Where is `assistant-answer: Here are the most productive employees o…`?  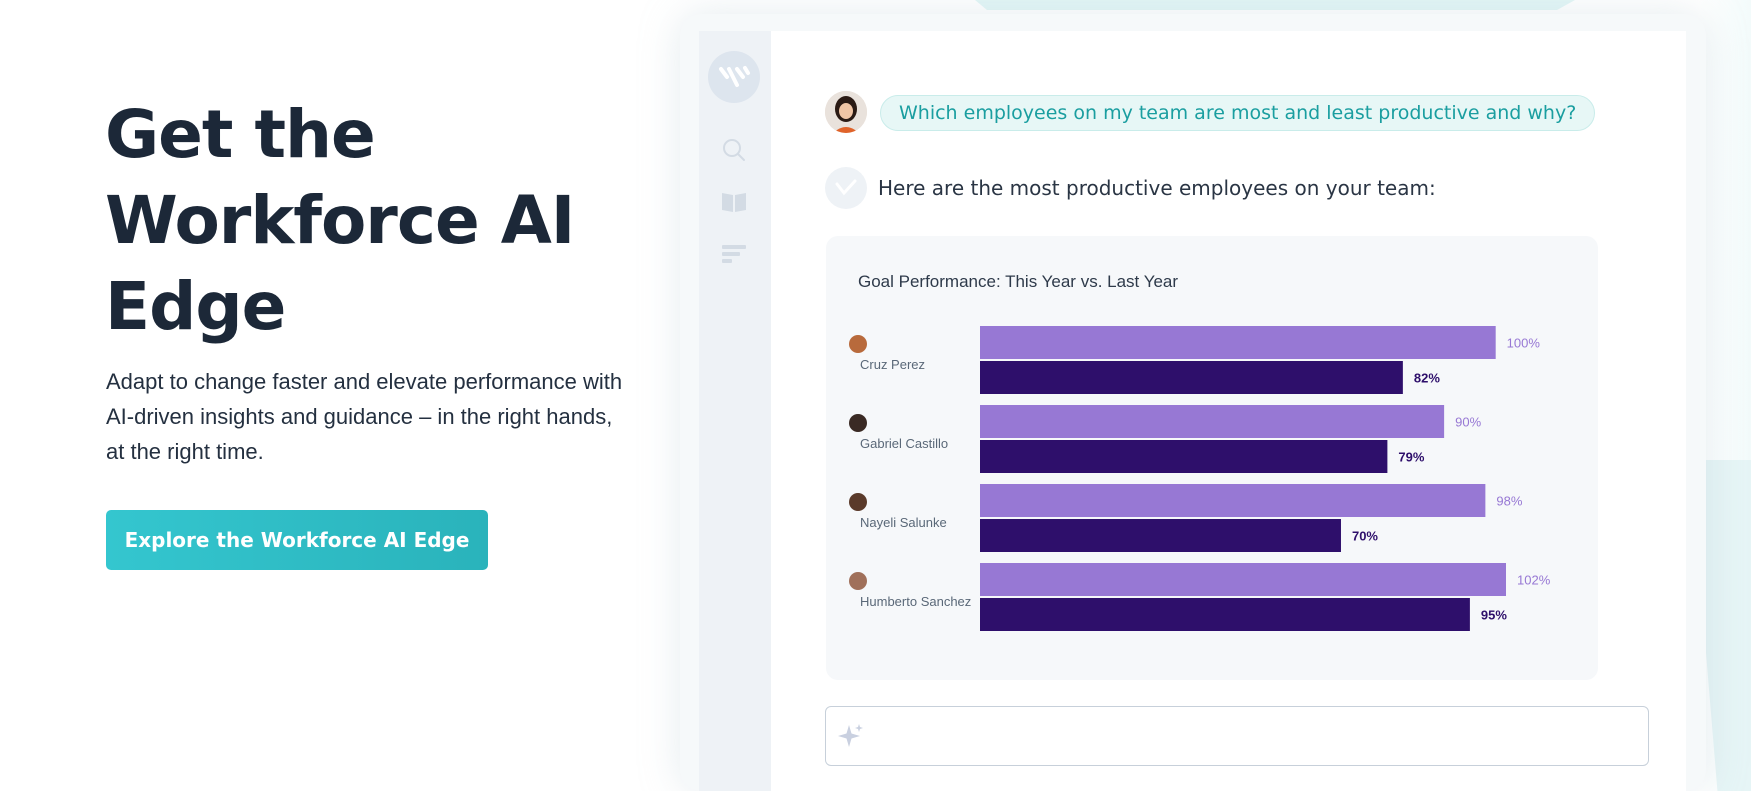 assistant-answer: Here are the most productive employees o… is located at coordinates (1157, 188).